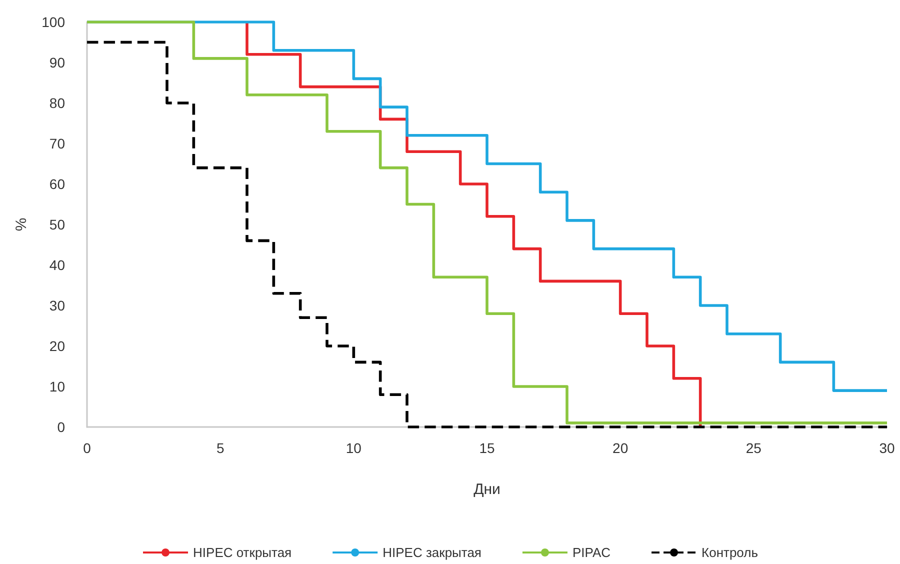 The image size is (900, 564). Describe the element at coordinates (620, 448) in the screenshot. I see `x-tick-label: 20` at that location.